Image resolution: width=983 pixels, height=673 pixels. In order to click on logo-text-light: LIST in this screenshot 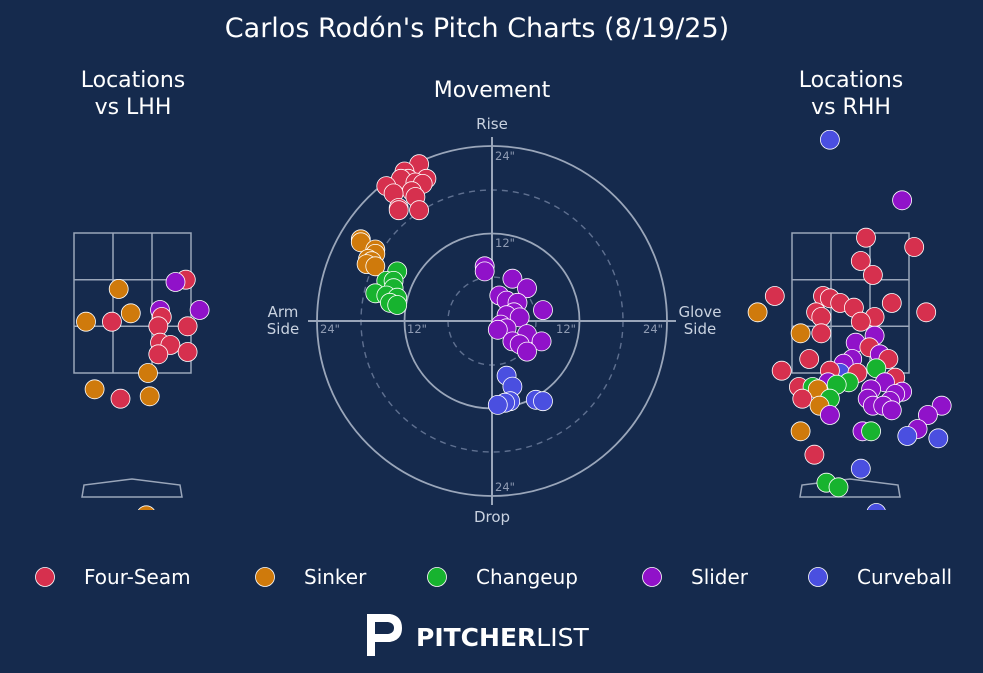, I will do `click(562, 637)`.